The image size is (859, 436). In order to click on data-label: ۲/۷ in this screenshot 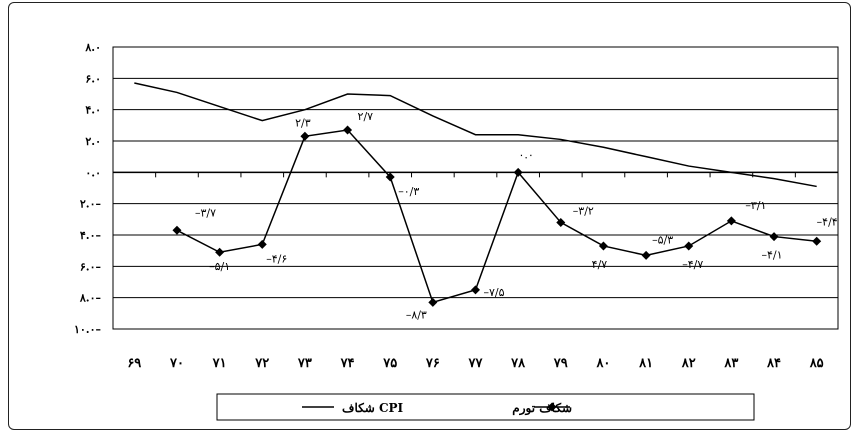, I will do `click(366, 116)`.